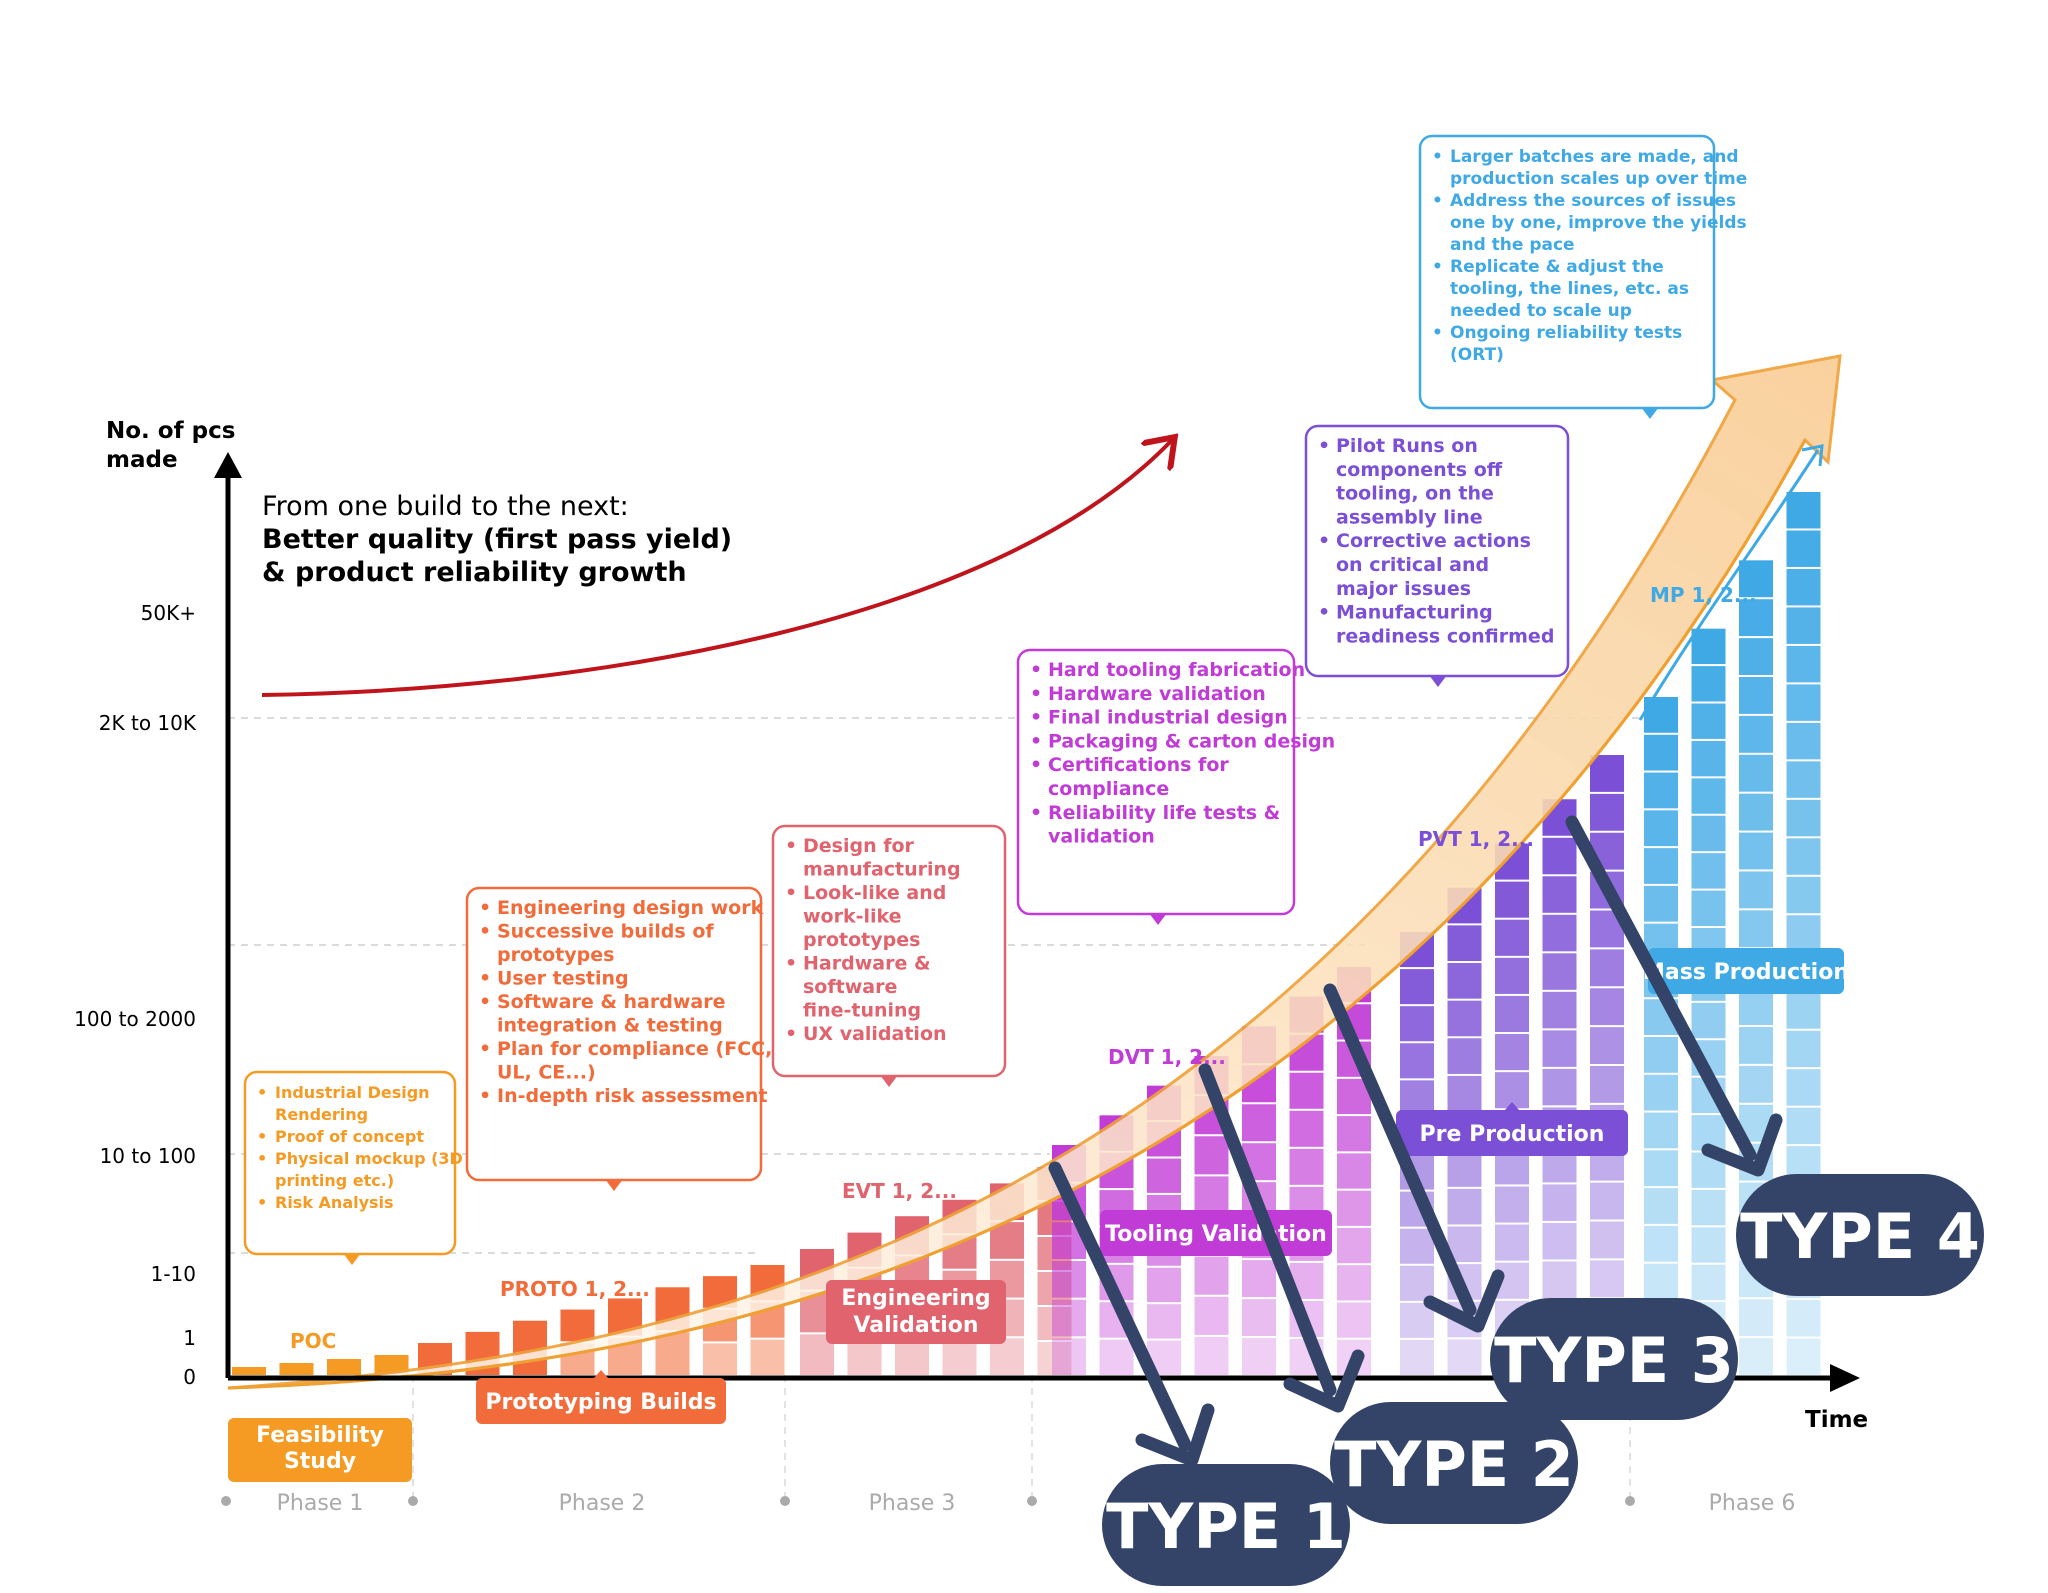  I want to click on phase-labels: Phase 1 Phase 2 Phase 3 Phase 6, so click(1036, 1503).